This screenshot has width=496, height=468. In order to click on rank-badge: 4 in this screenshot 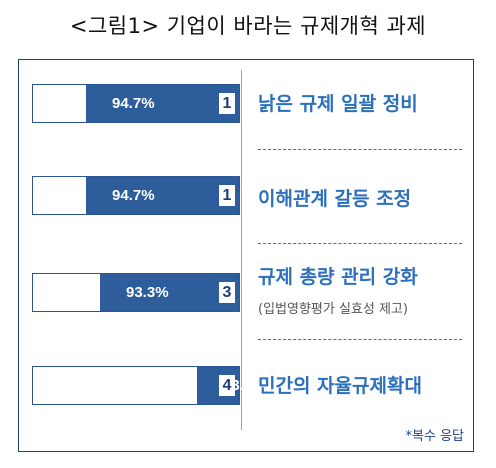, I will do `click(227, 385)`.